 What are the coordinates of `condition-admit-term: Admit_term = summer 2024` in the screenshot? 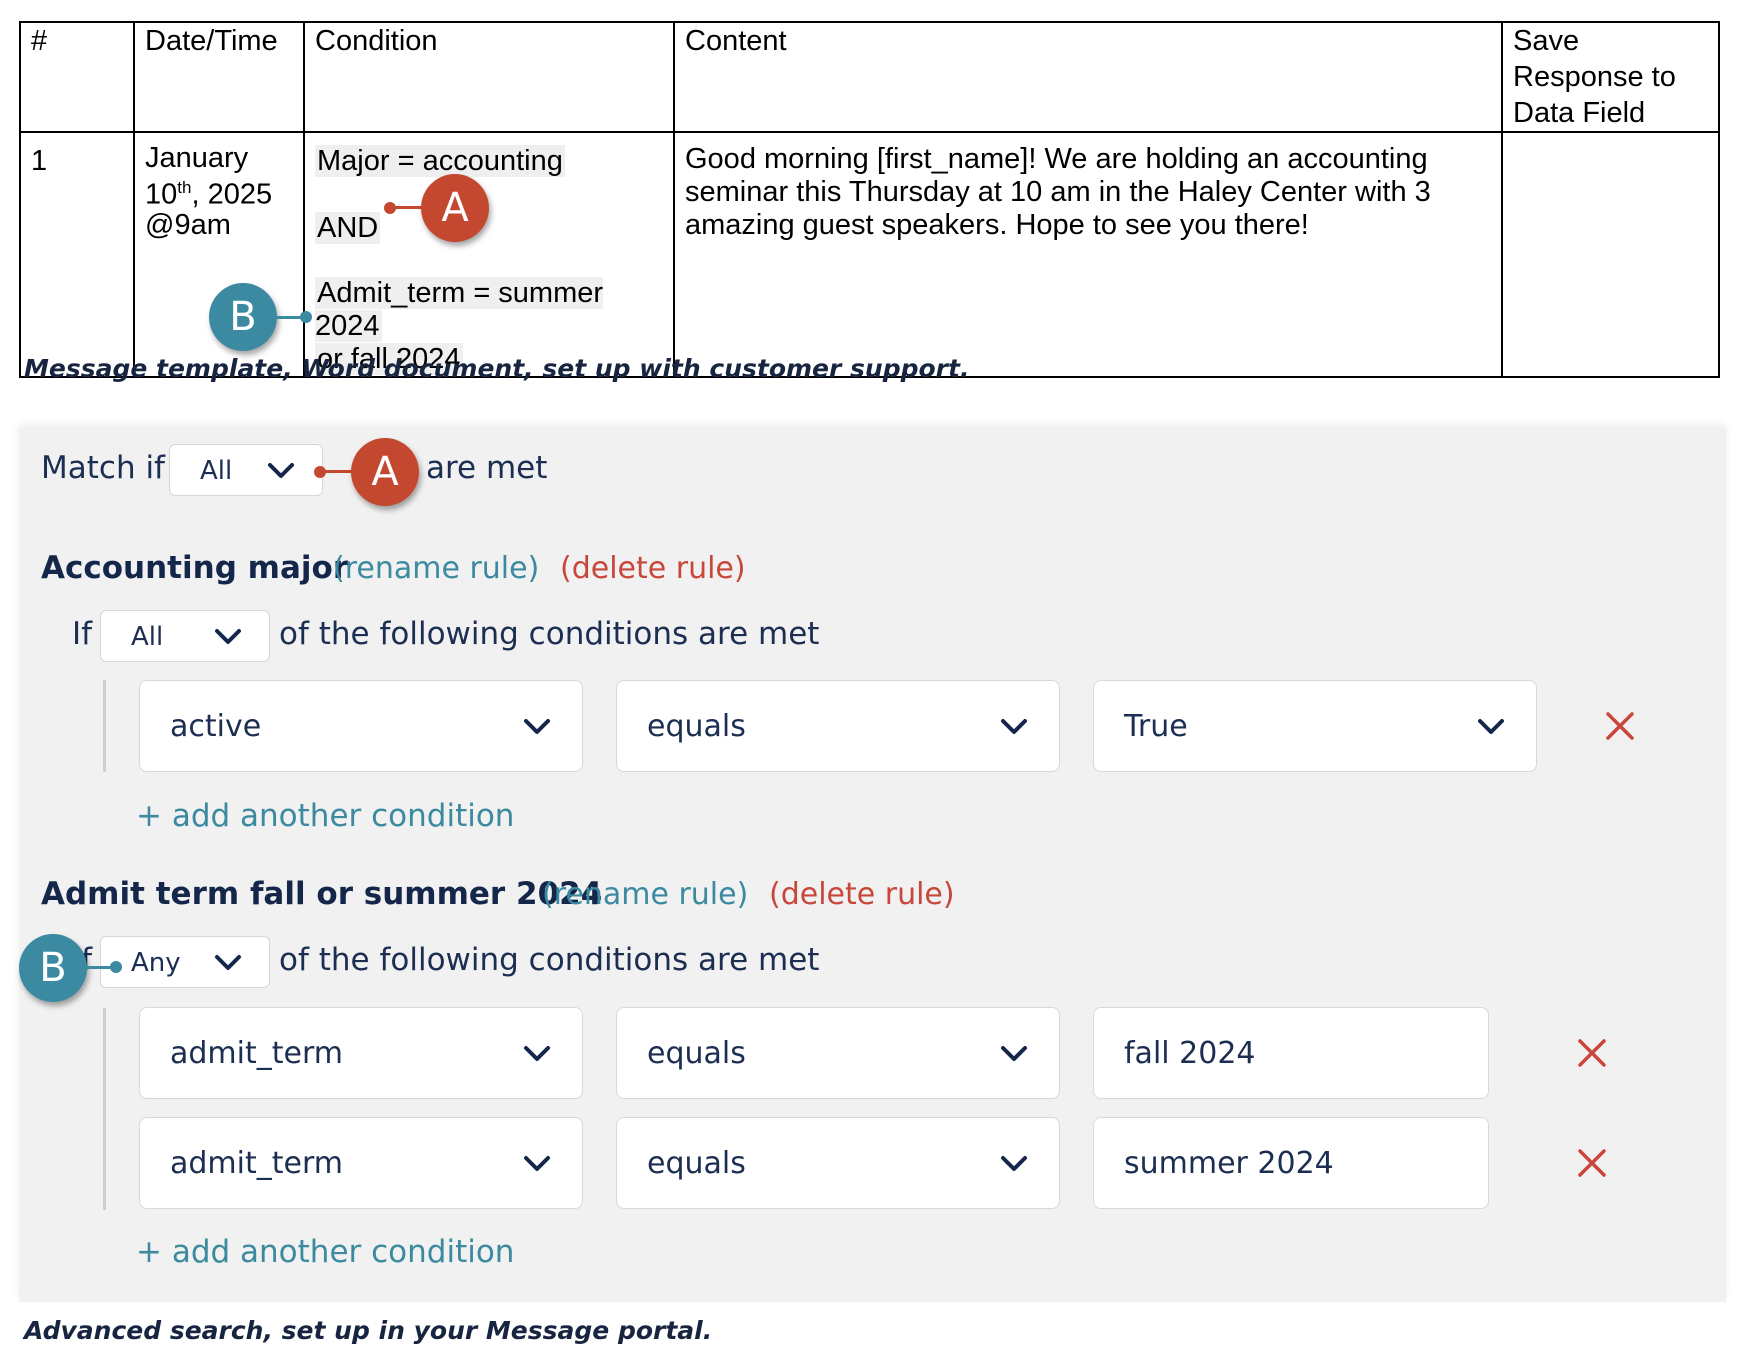 It's located at (459, 309).